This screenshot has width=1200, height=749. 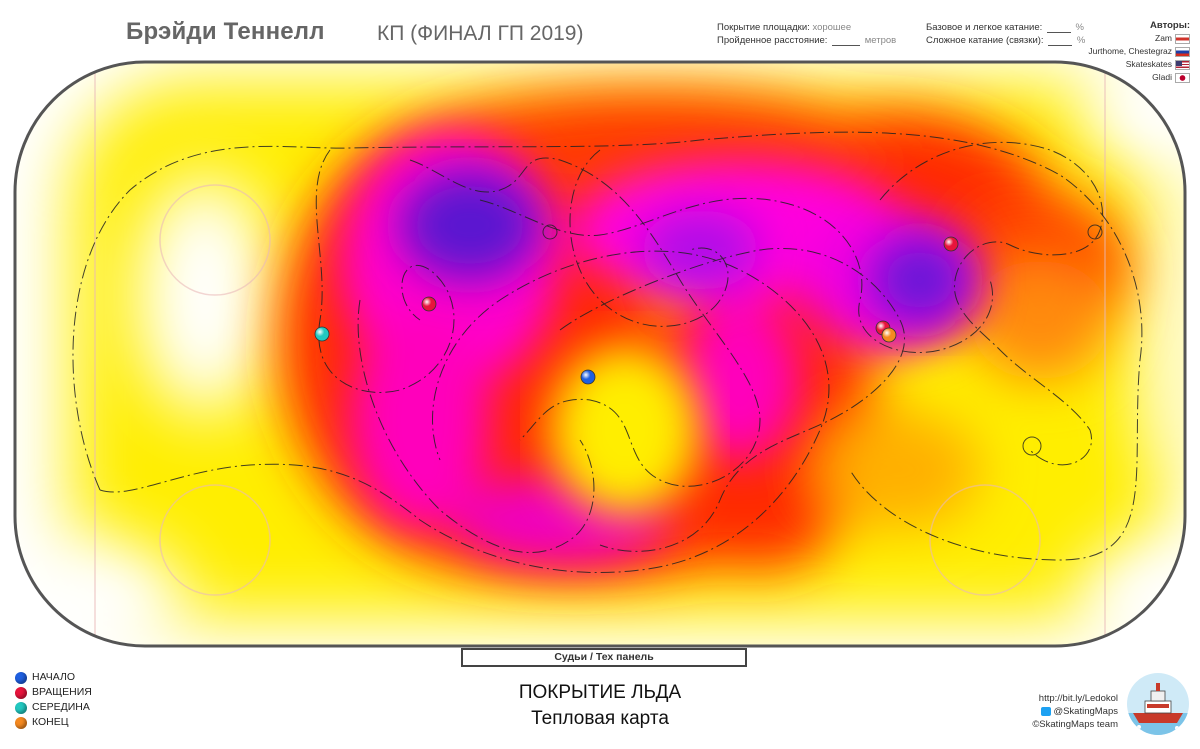 I want to click on complex-percent: %, so click(x=1081, y=40).